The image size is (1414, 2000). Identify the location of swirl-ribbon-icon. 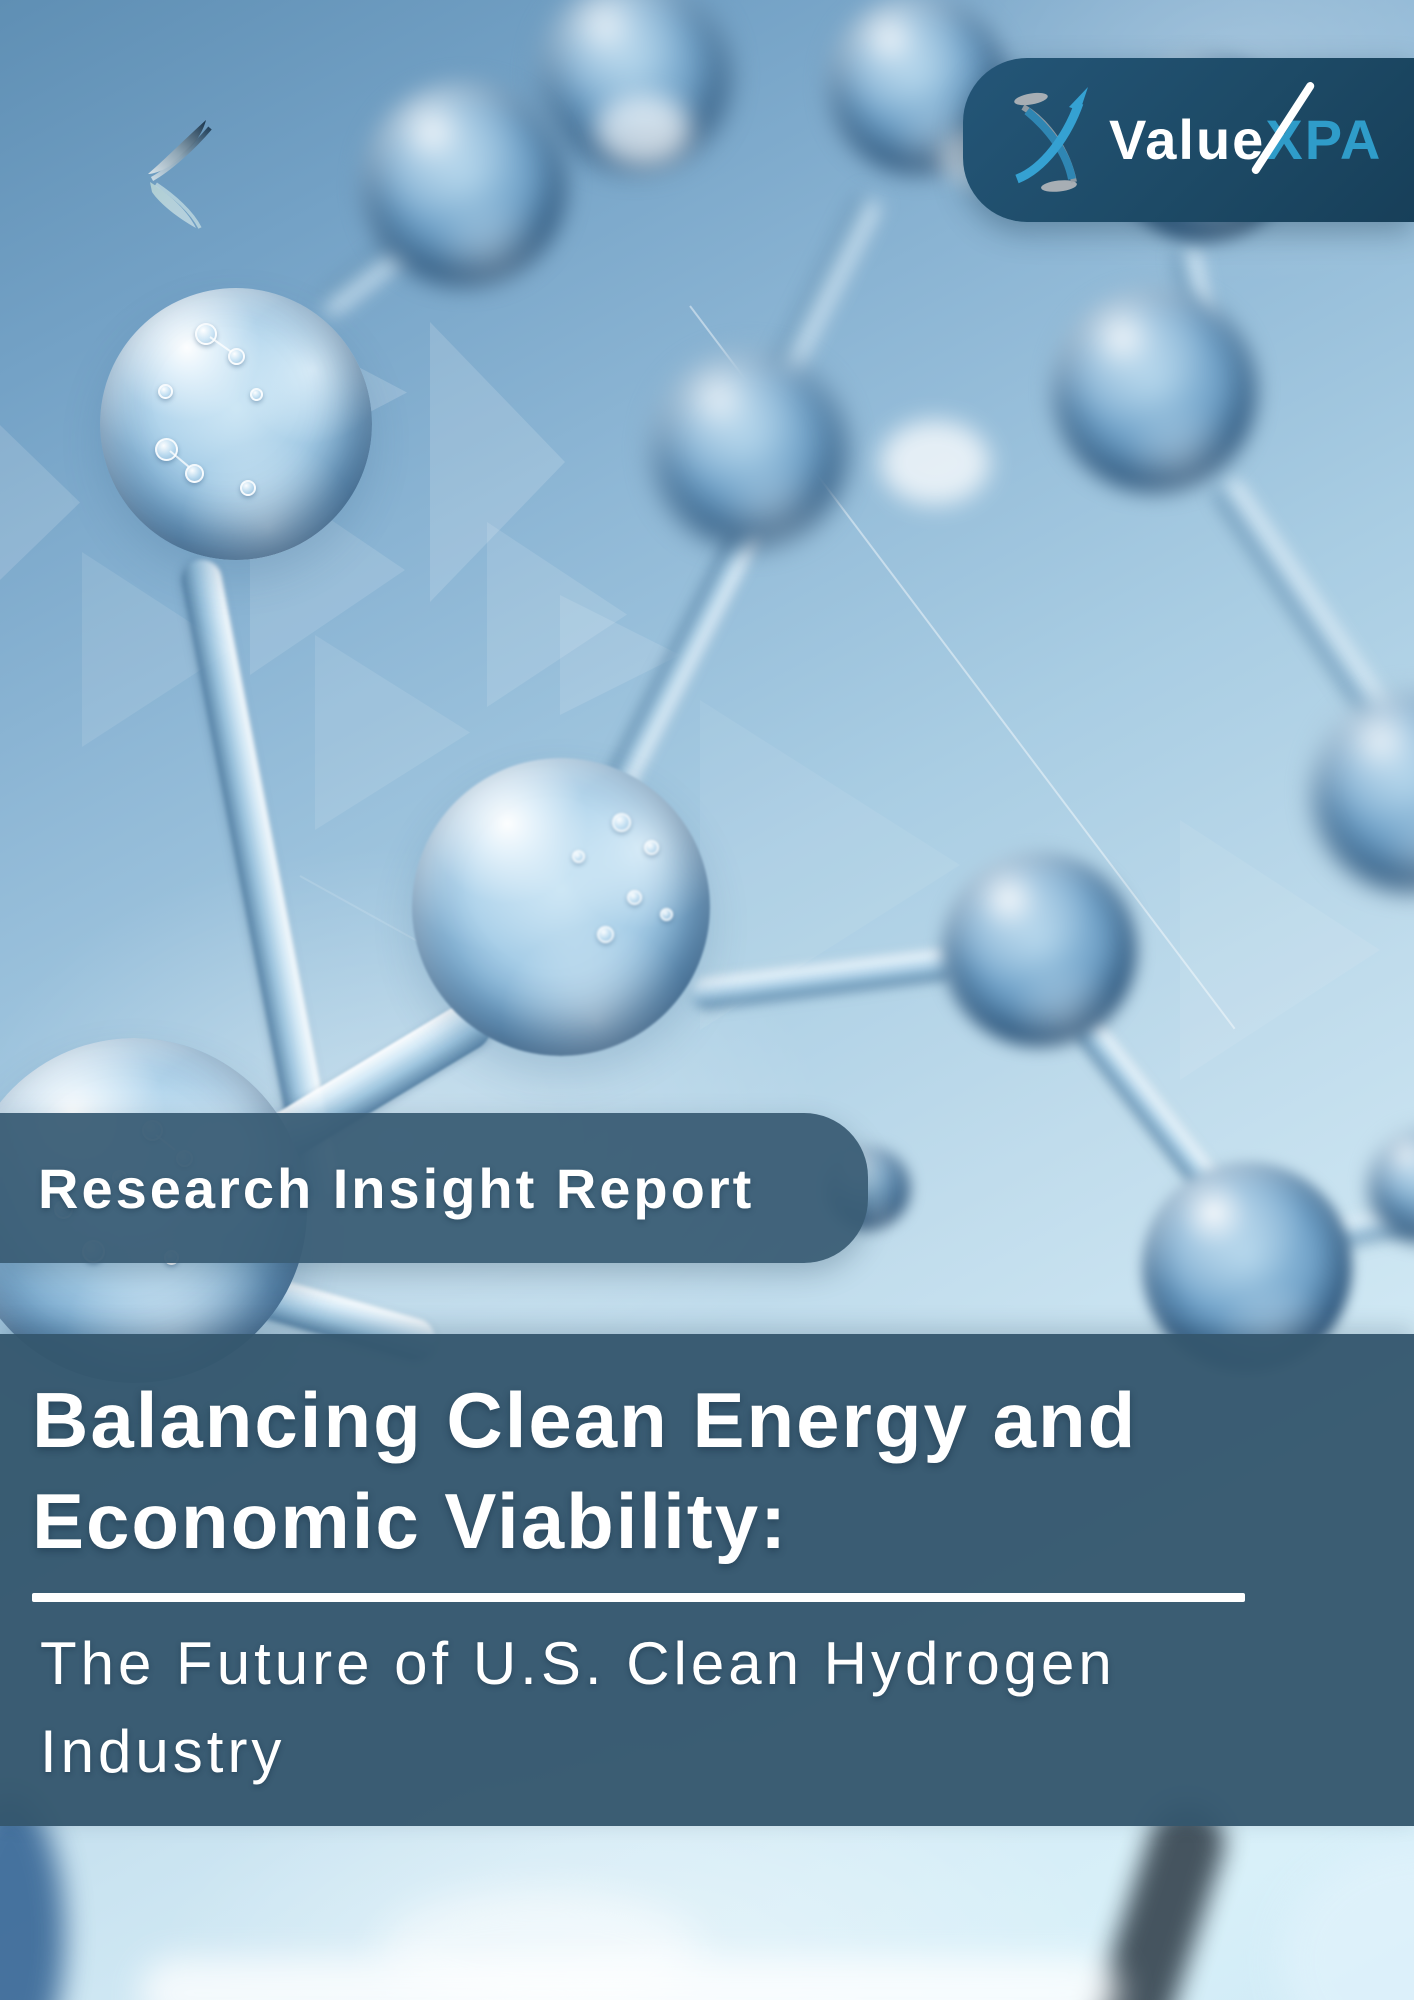
(180, 174).